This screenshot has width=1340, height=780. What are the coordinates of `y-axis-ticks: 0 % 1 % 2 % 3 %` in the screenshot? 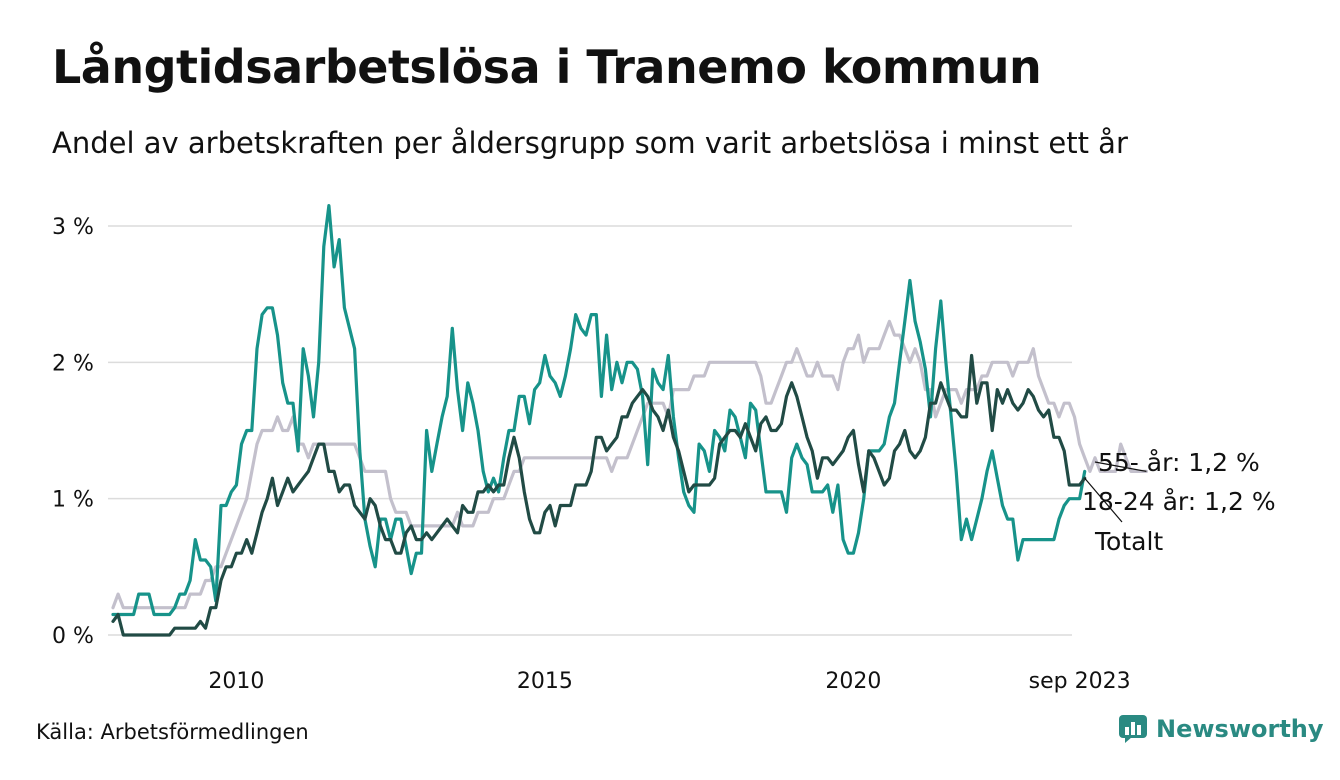 It's located at (73, 432).